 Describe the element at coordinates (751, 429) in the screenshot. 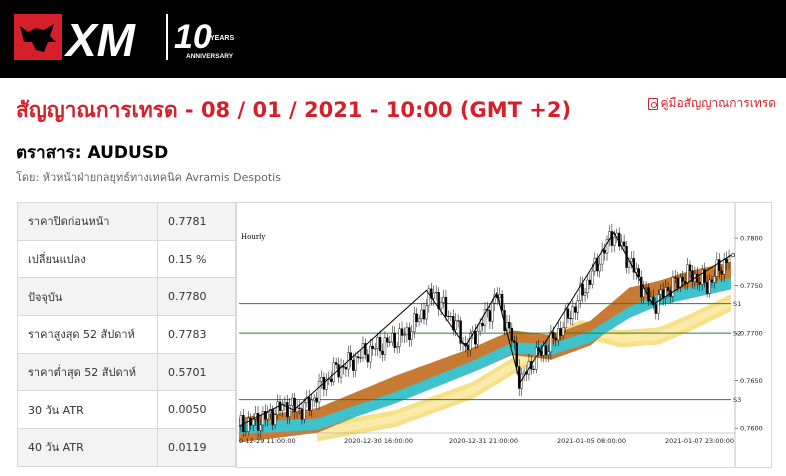

I see `y-tick-label: 0.7600` at that location.